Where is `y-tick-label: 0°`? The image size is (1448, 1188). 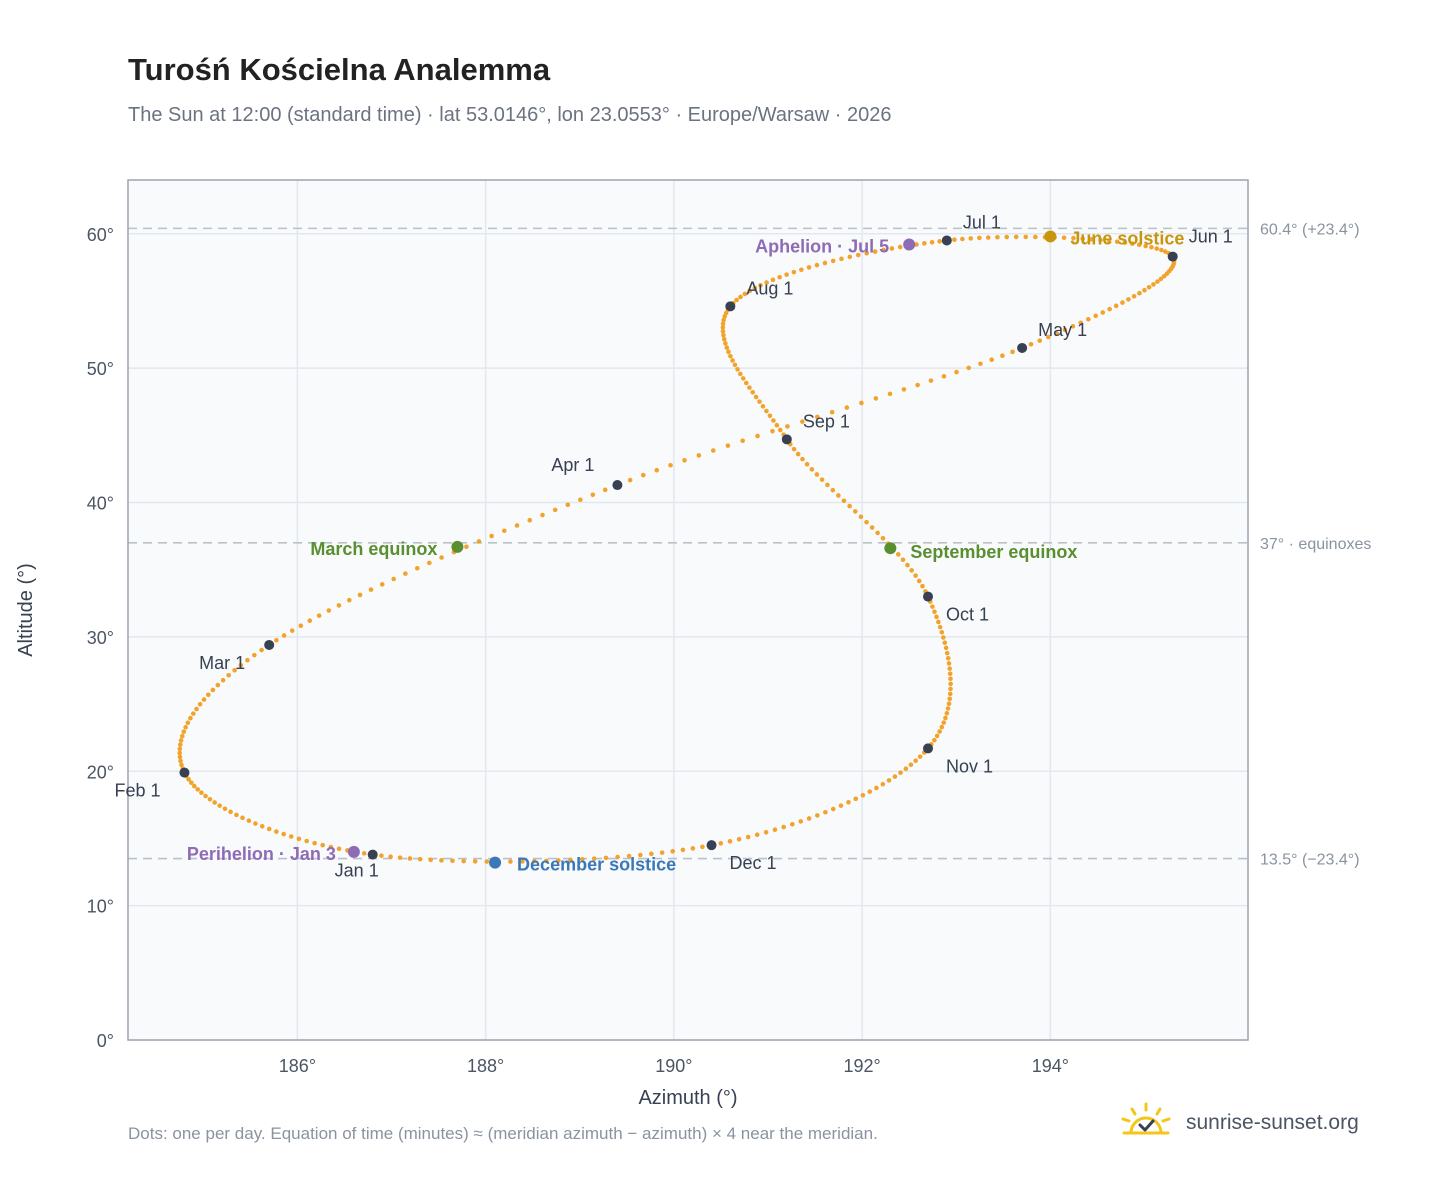
y-tick-label: 0° is located at coordinates (105, 1041).